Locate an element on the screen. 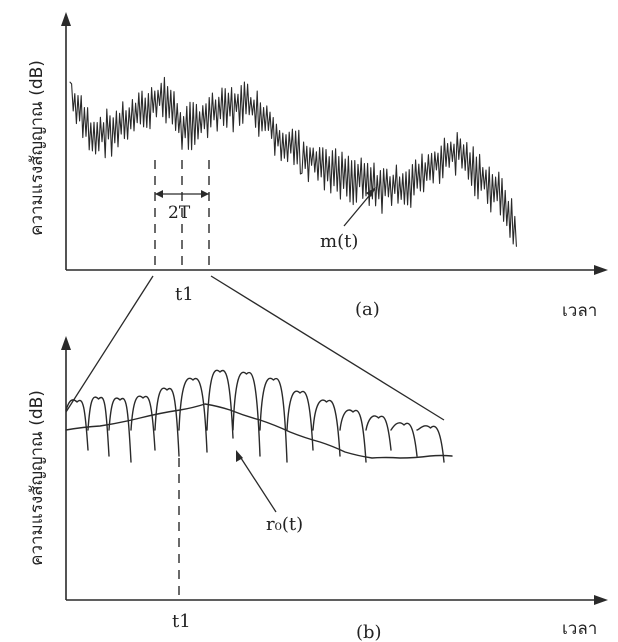 The width and height of the screenshot is (618, 642). panel-a-caption: (a) is located at coordinates (367, 309).